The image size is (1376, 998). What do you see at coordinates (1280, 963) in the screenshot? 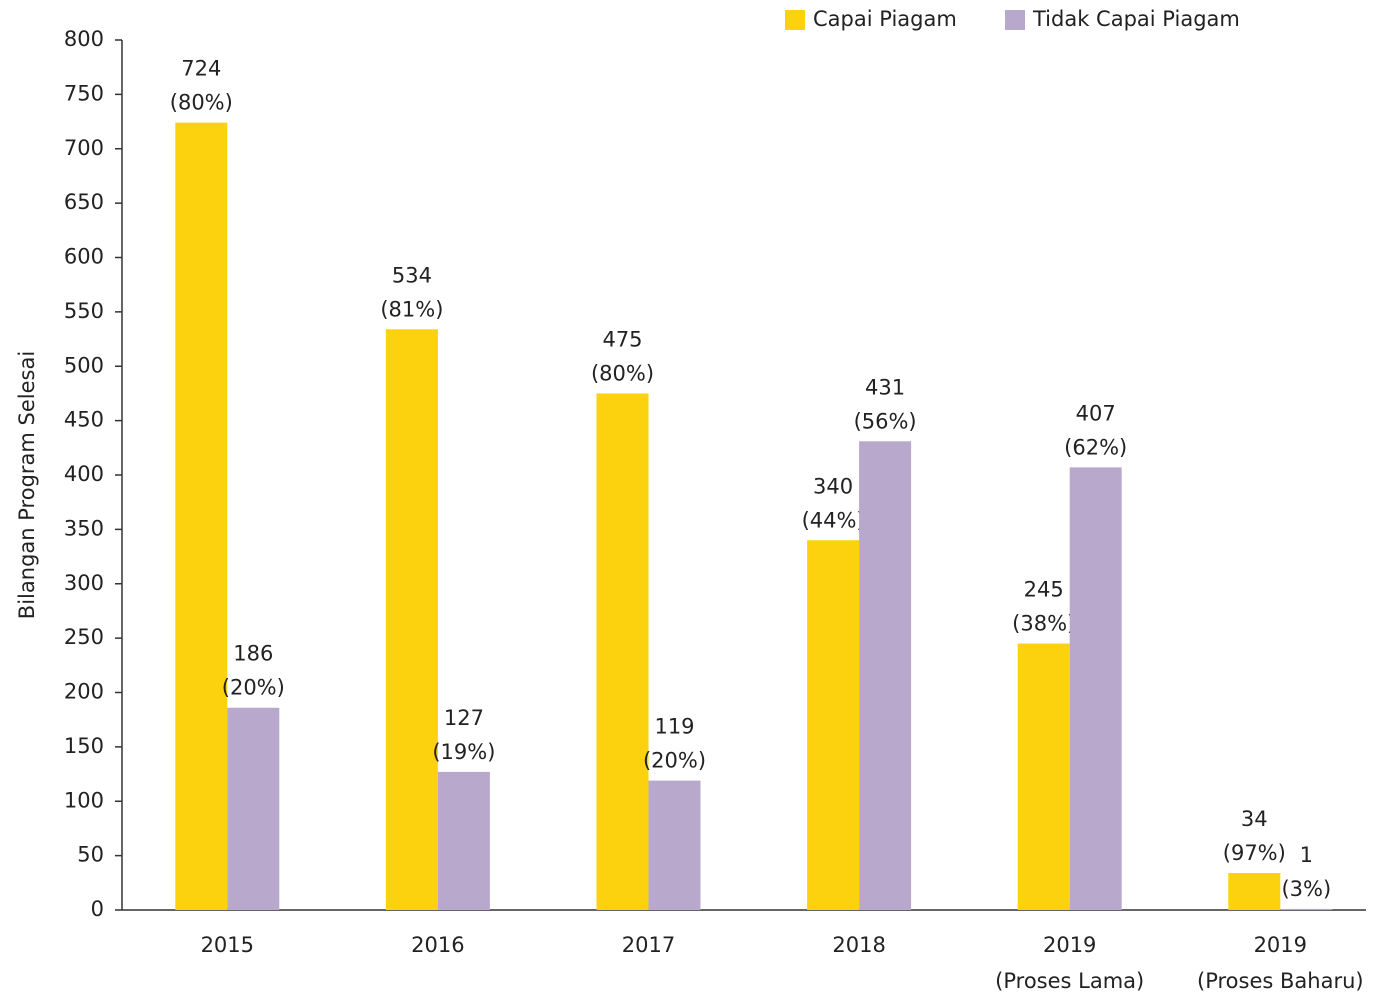
I see `x-tick-label: 2019 (Proses Baharu)` at bounding box center [1280, 963].